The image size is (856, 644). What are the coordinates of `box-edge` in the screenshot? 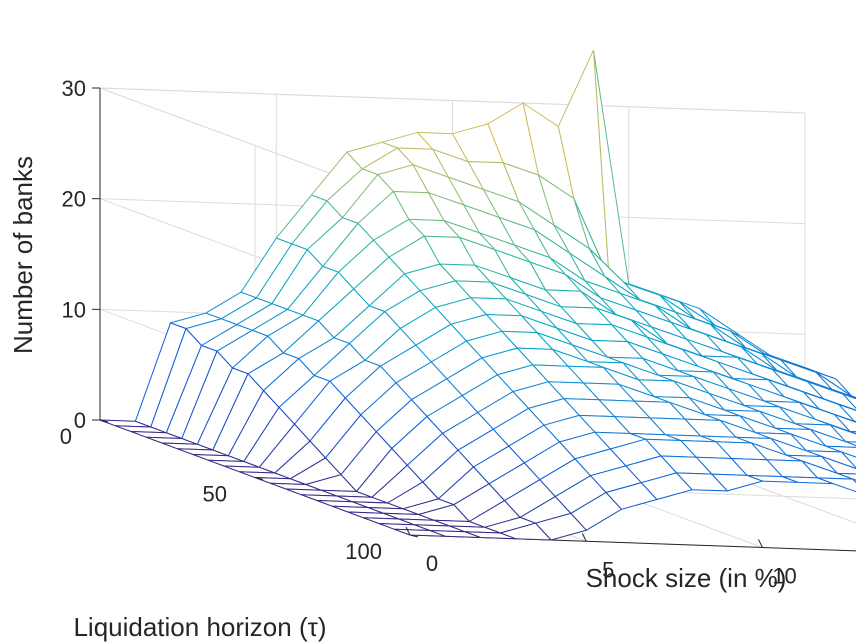 It's located at (452, 100).